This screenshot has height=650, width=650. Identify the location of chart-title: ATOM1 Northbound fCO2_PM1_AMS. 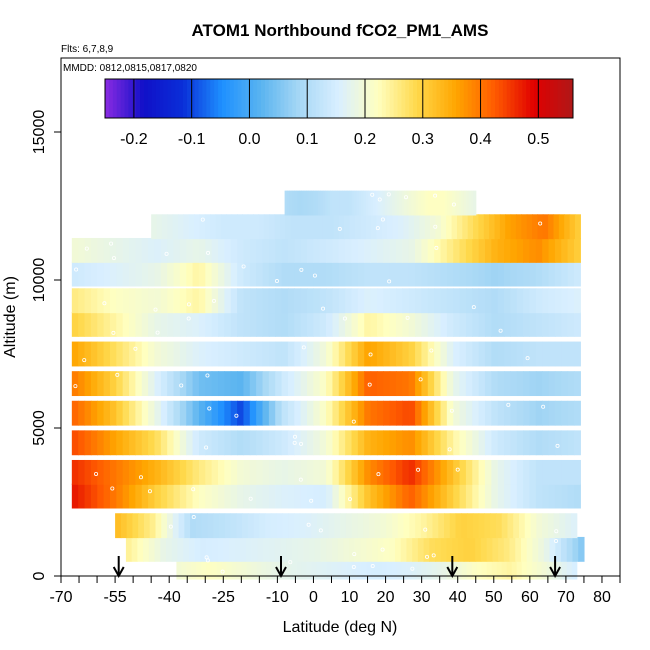
(340, 30).